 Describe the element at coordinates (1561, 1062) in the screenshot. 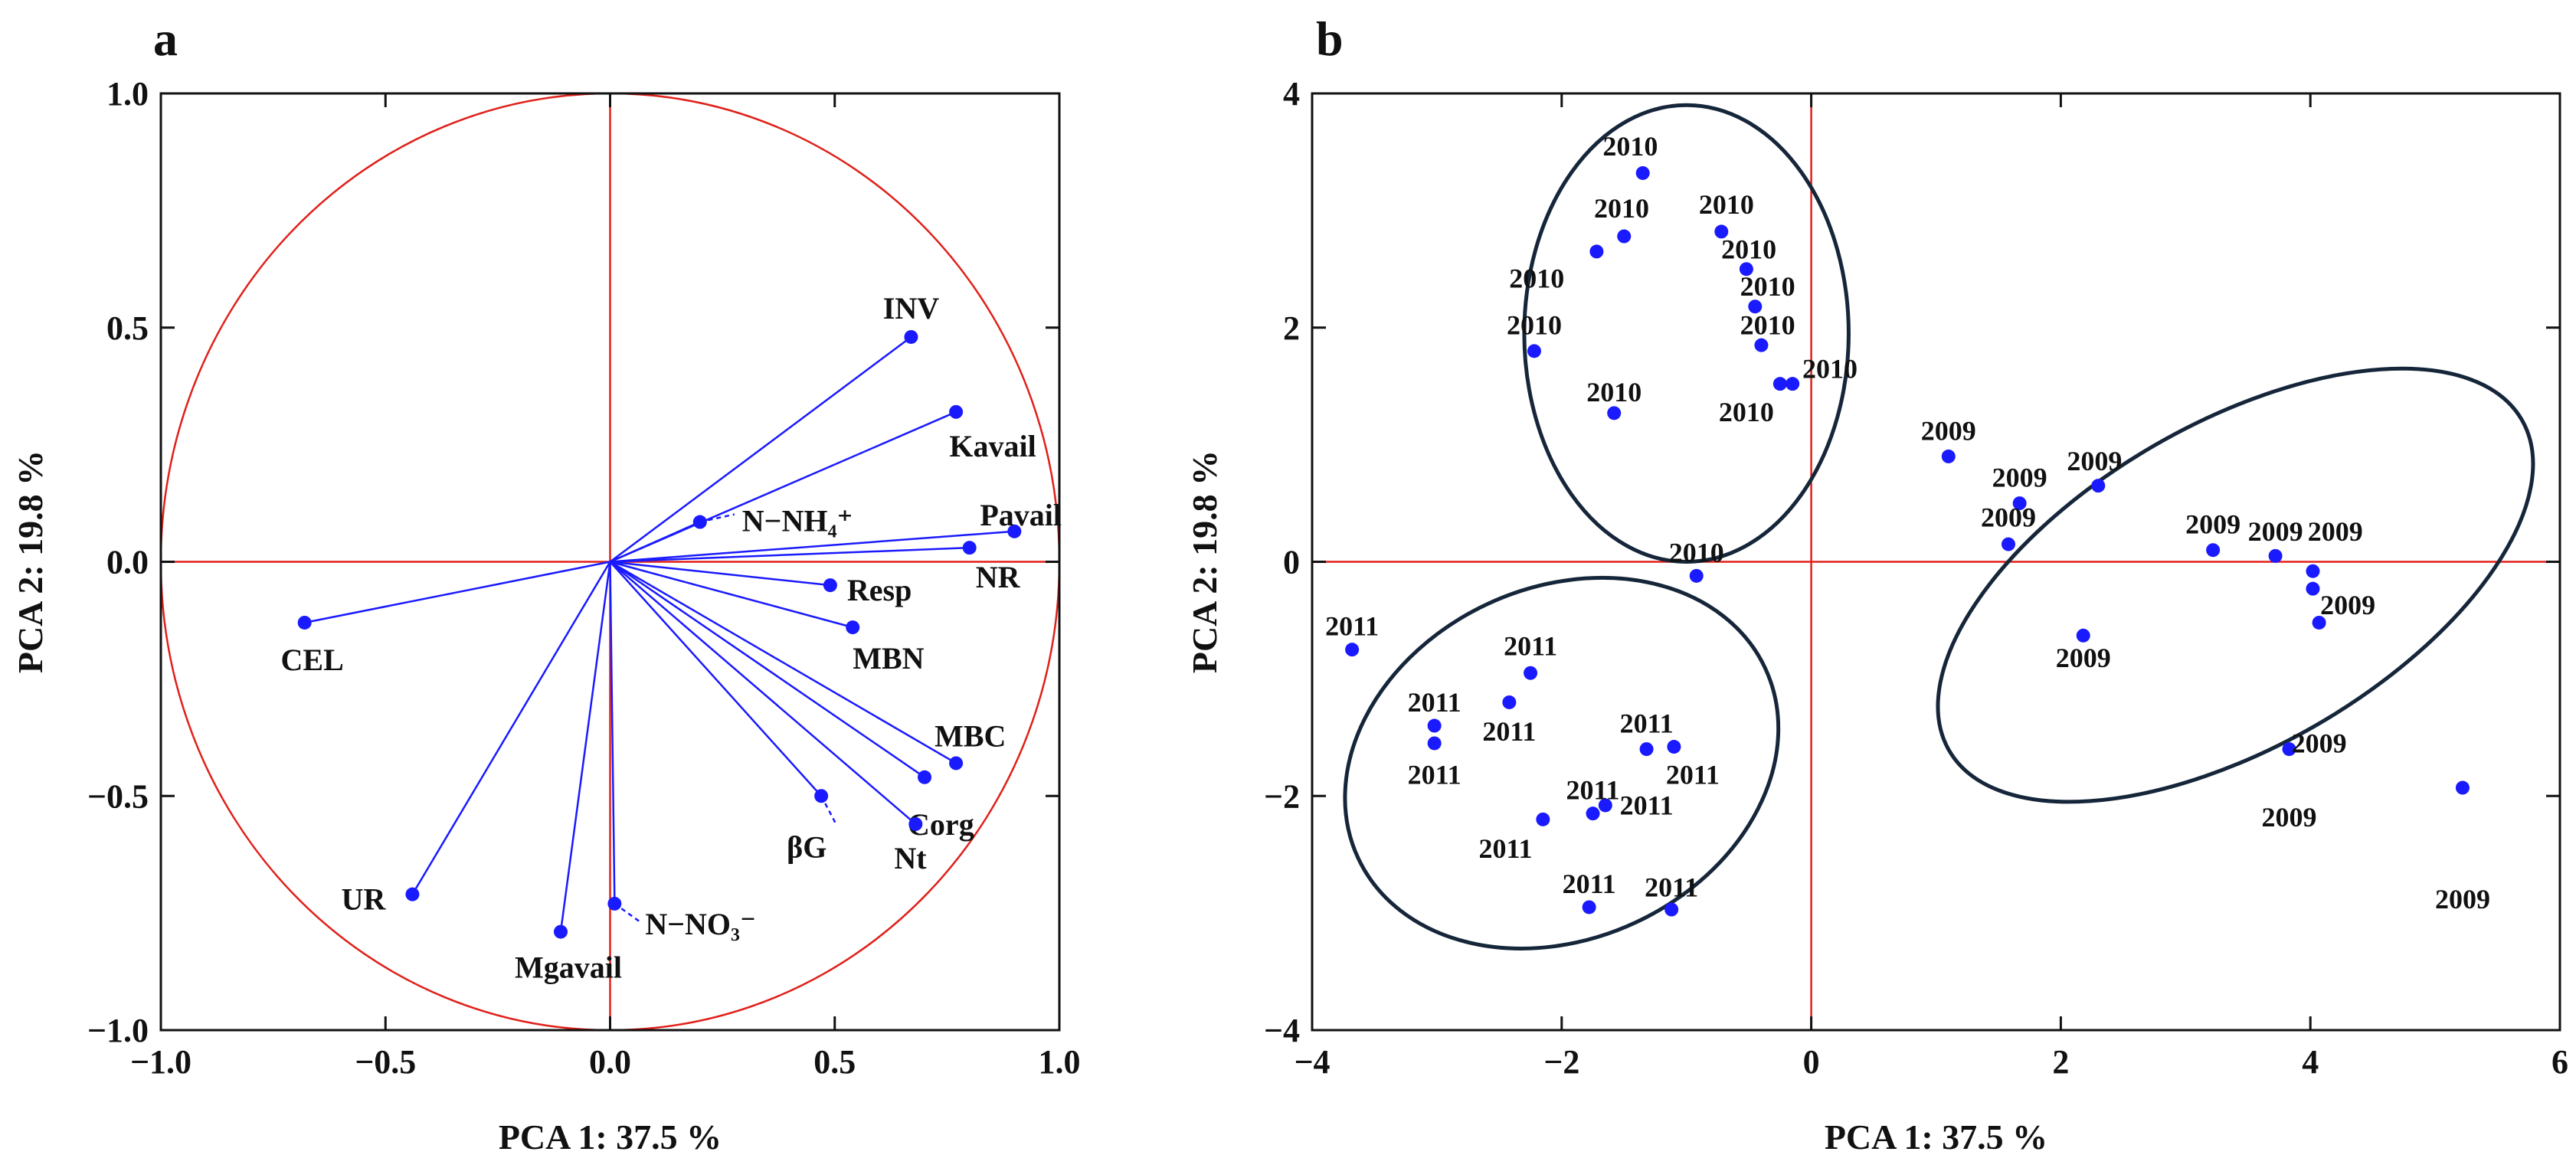

I see `b-x-tick-label: −2` at that location.